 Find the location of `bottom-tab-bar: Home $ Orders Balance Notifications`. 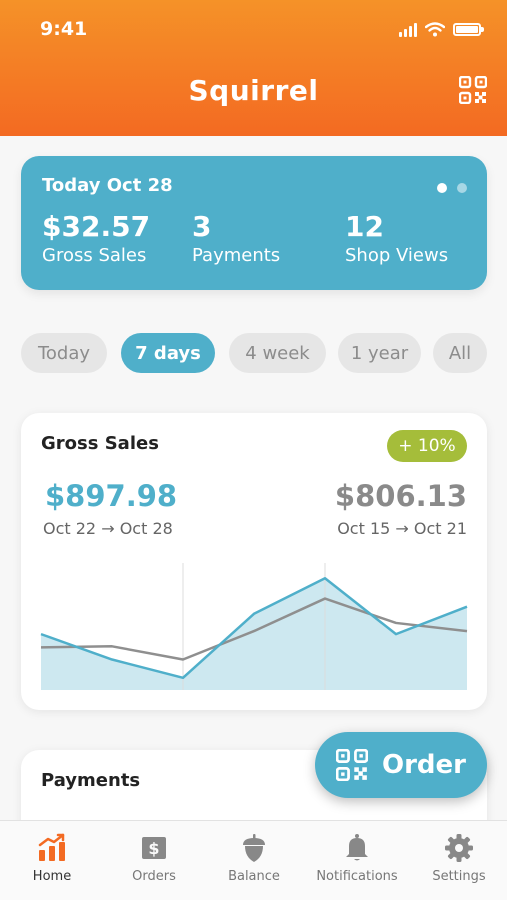

bottom-tab-bar: Home $ Orders Balance Notifications is located at coordinates (253, 860).